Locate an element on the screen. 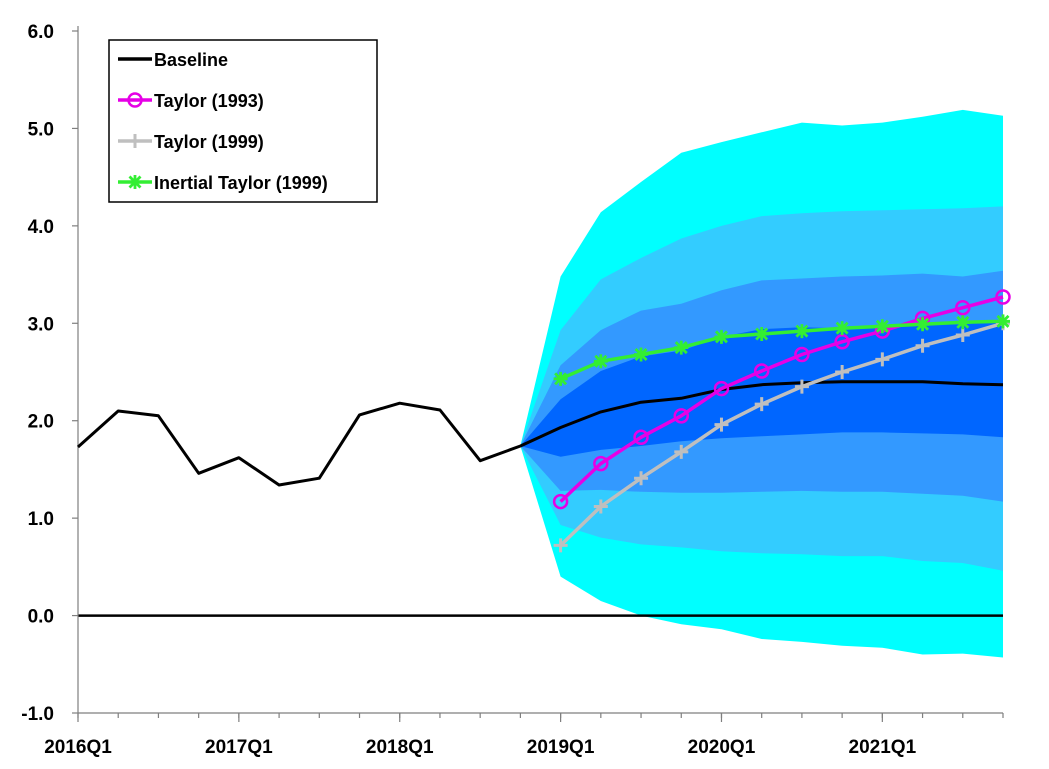  y-tick-label: 6.0 is located at coordinates (41, 32).